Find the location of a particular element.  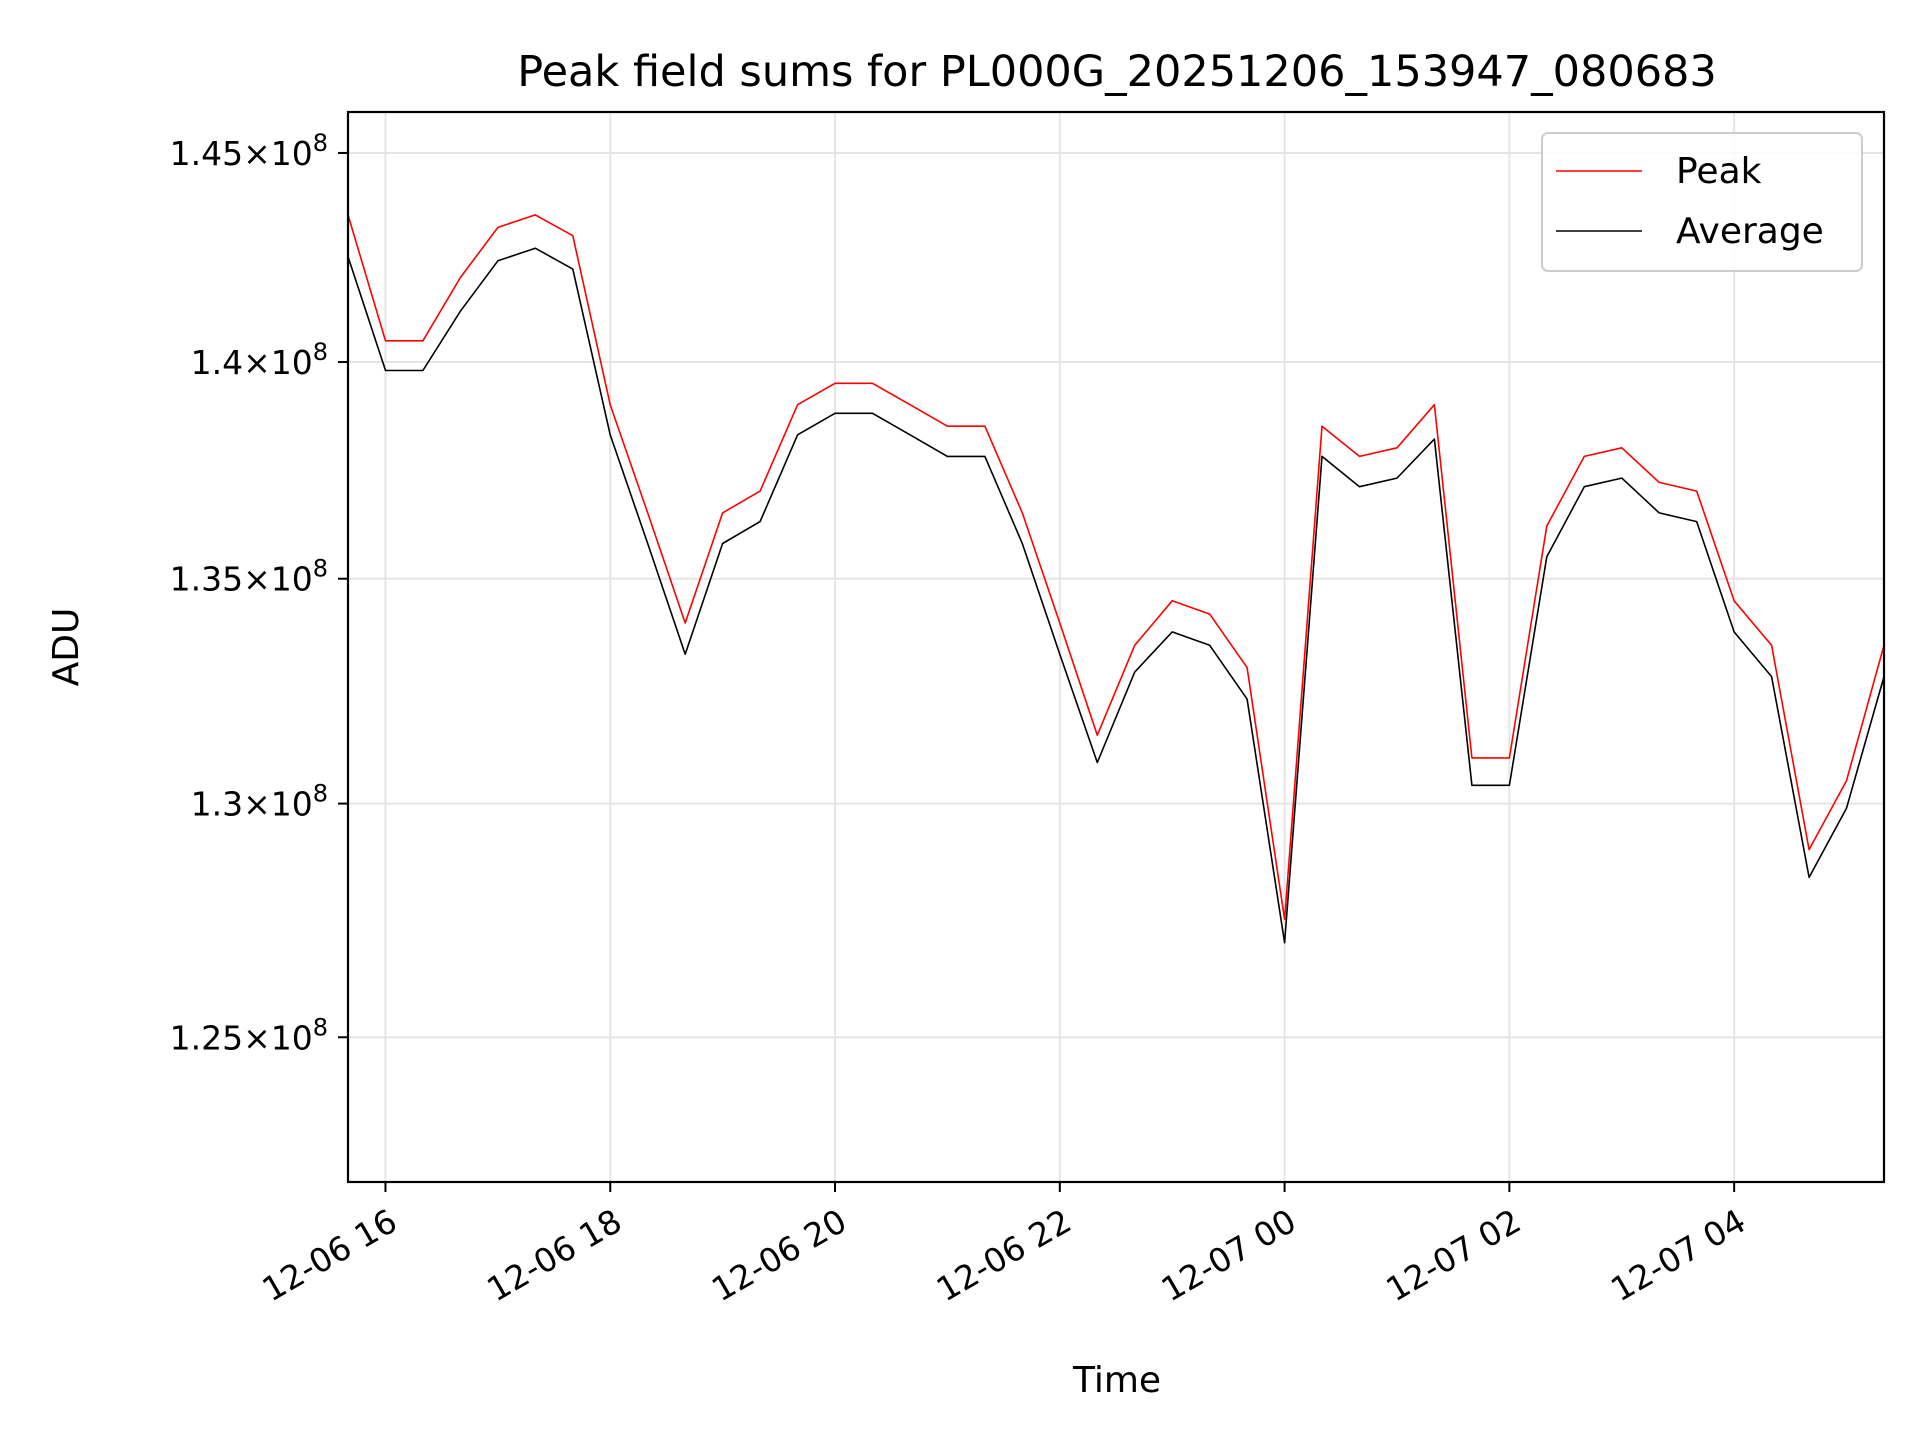

y-tick-label: 1.45×108 is located at coordinates (249, 151).